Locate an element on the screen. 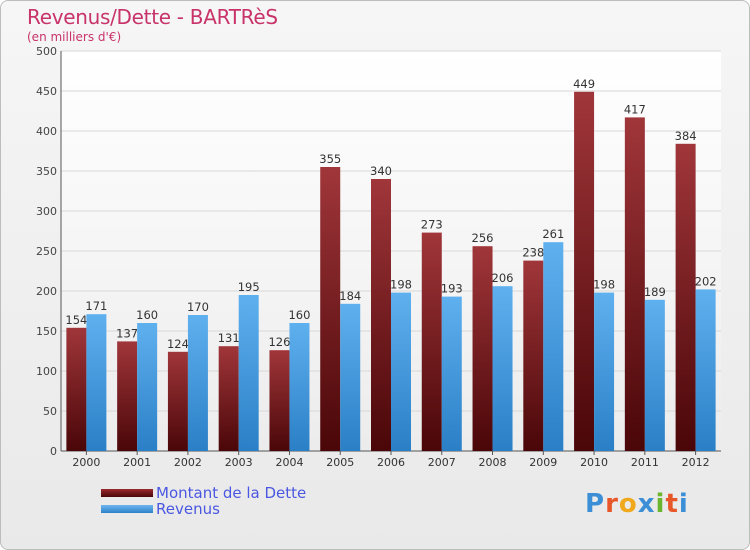 This screenshot has height=550, width=750. data-label-revenus: 170 is located at coordinates (198, 307).